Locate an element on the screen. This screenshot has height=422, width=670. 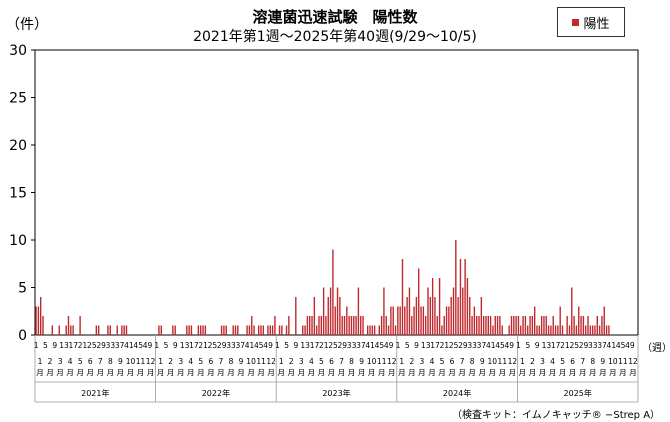
footnote: （検査キット：イムノキャッチ® −Strep A） is located at coordinates (556, 415).